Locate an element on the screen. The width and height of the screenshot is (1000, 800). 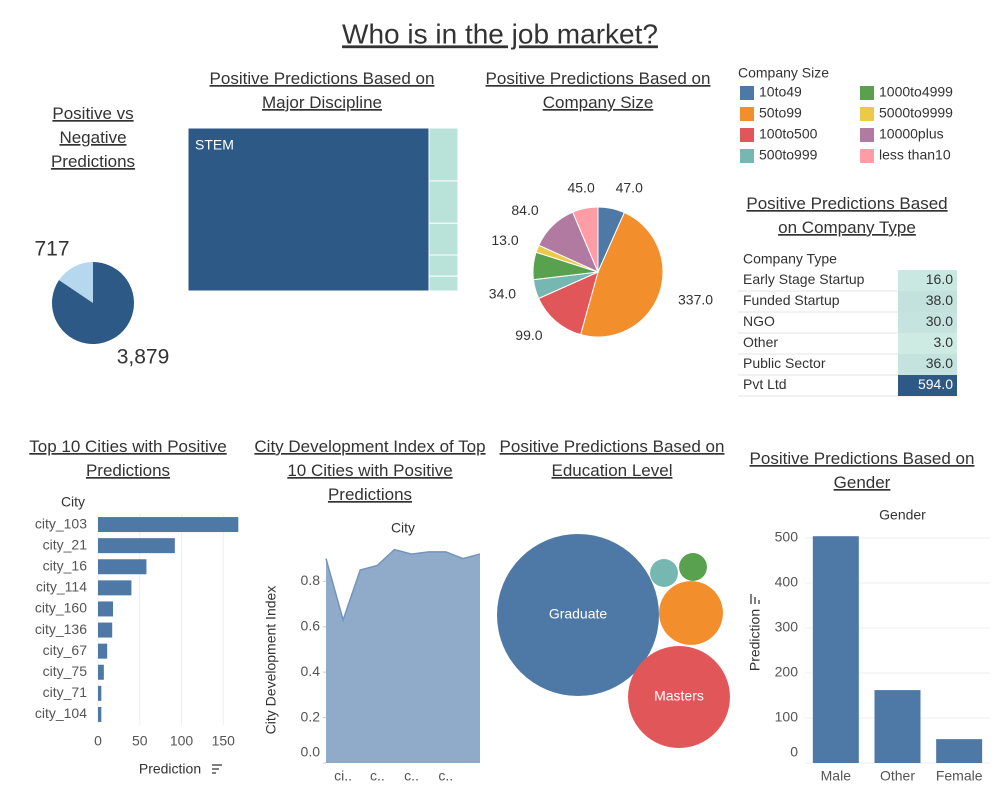
y-tick-label: city_67 is located at coordinates (65, 650).